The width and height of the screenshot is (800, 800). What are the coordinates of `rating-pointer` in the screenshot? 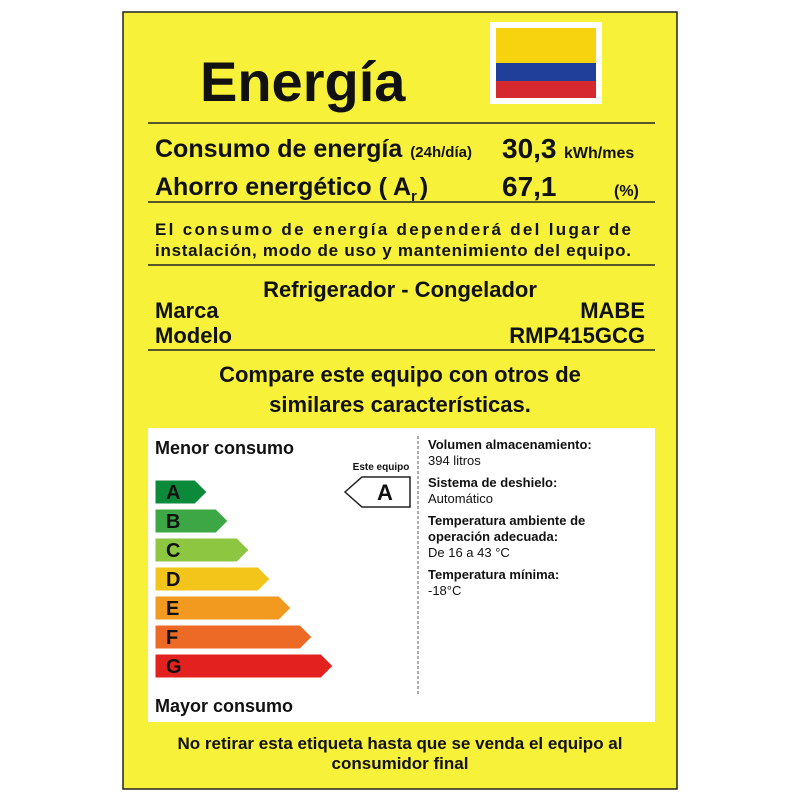 It's located at (377, 492).